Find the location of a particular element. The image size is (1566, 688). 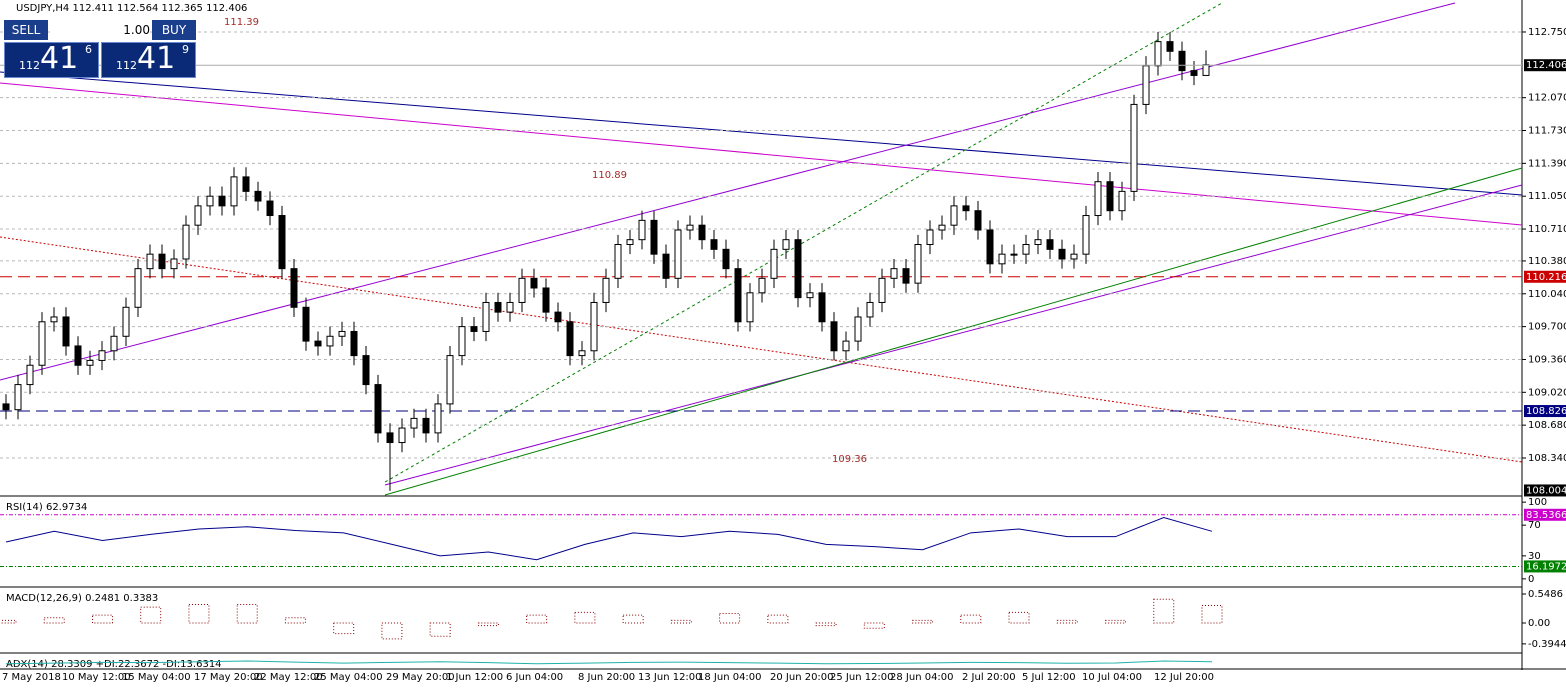

x-tick-label: 12 Jul 20:00 is located at coordinates (1184, 677).